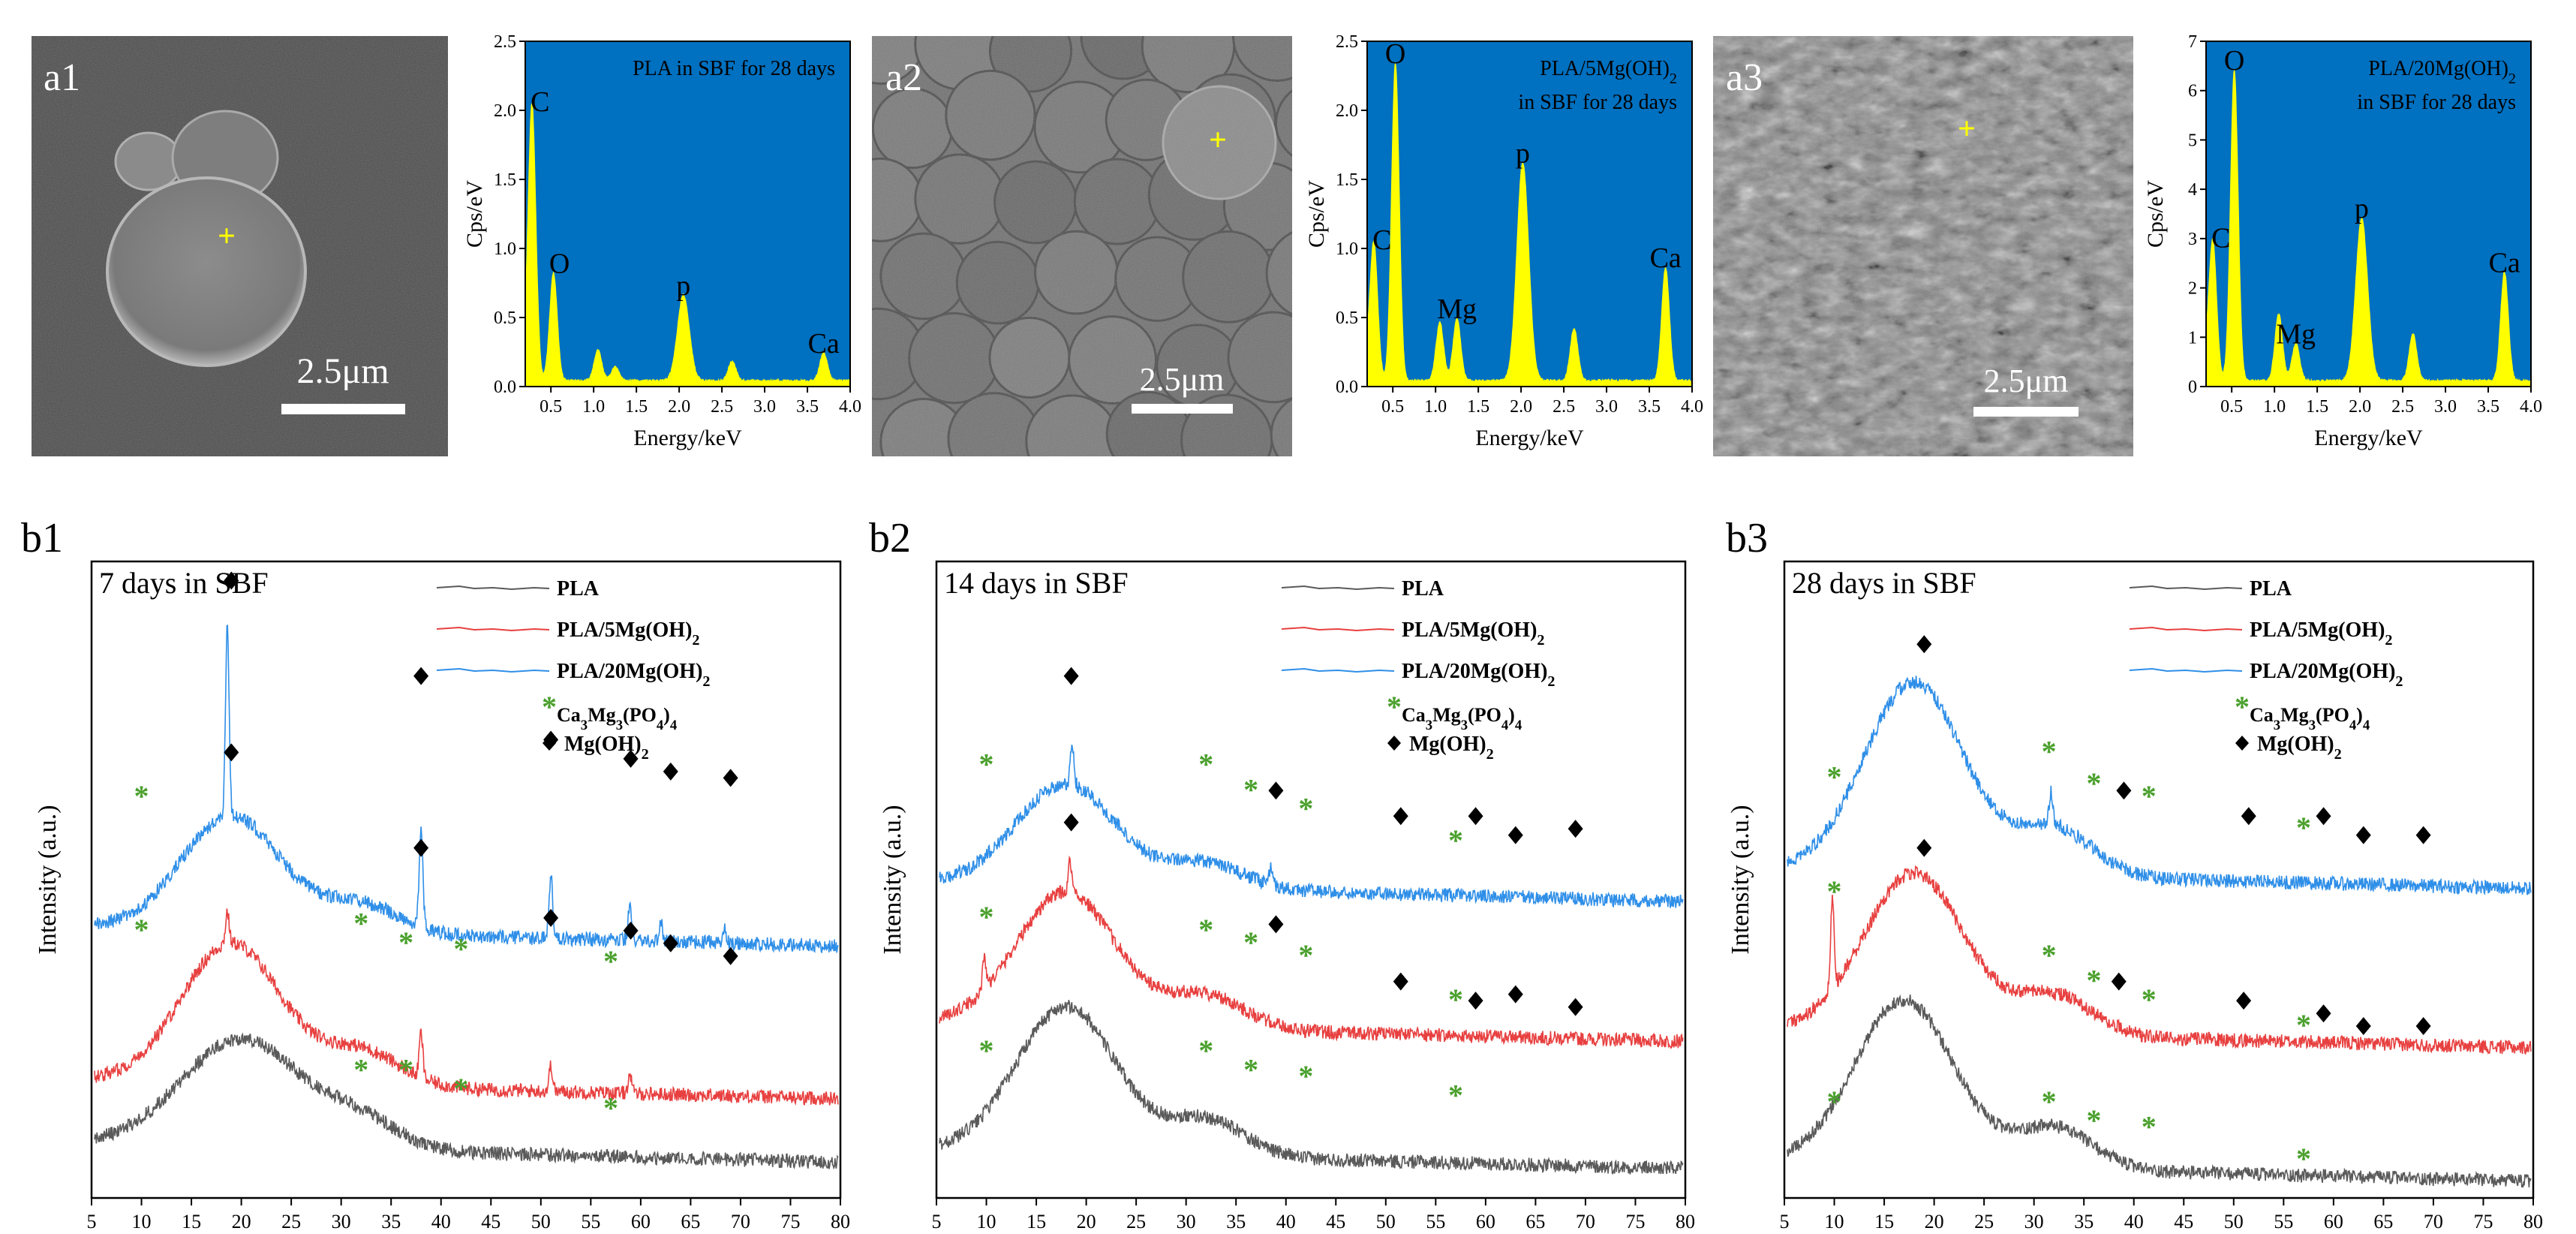 The width and height of the screenshot is (2576, 1234). Describe the element at coordinates (764, 407) in the screenshot. I see `x-tick-label: 3.0` at that location.